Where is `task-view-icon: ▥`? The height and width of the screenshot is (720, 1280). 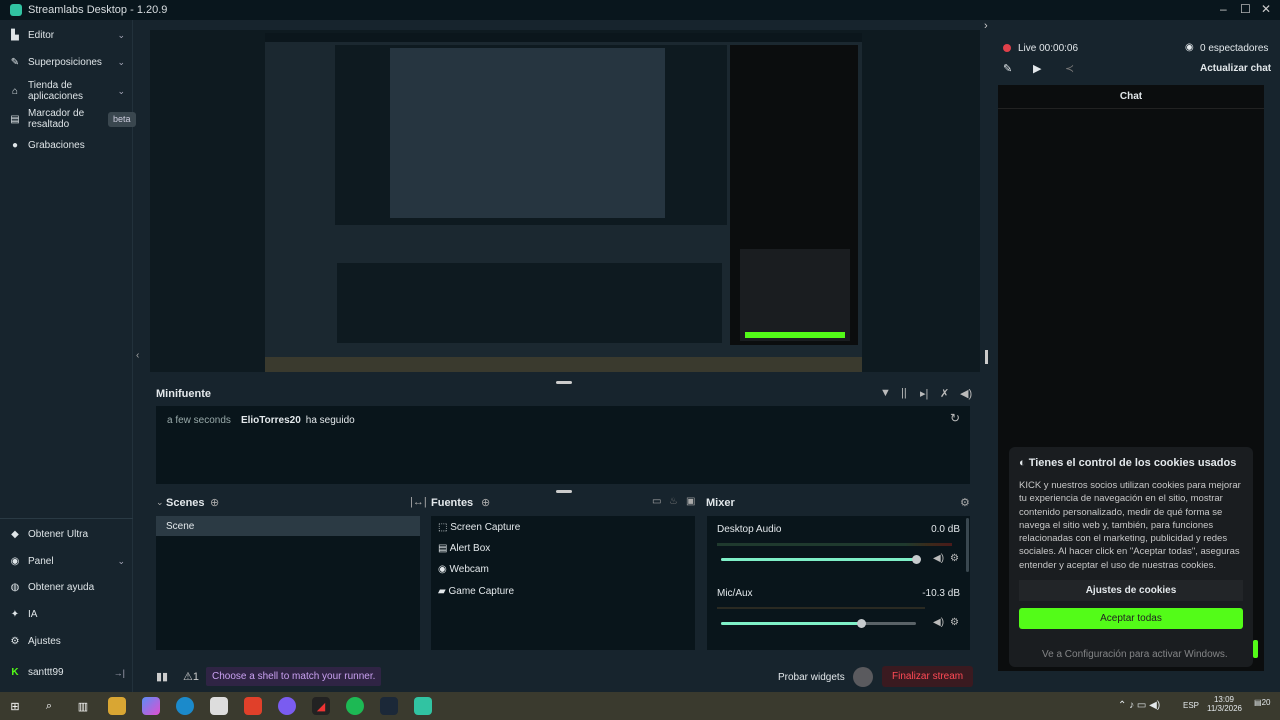 task-view-icon: ▥ is located at coordinates (83, 706).